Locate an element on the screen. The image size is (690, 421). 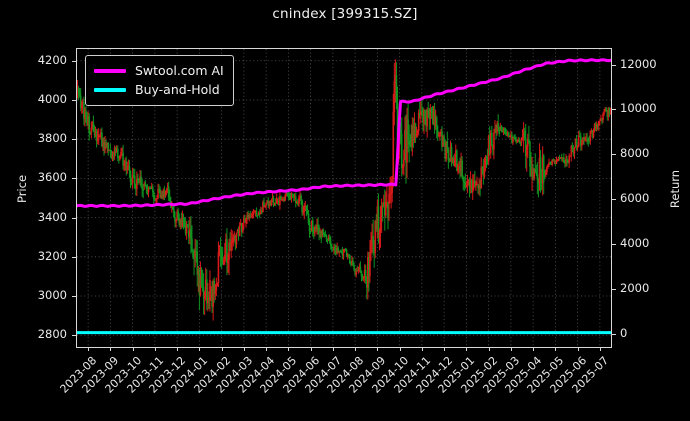
legend-item-ai: Swtool.com AI is located at coordinates (159, 70).